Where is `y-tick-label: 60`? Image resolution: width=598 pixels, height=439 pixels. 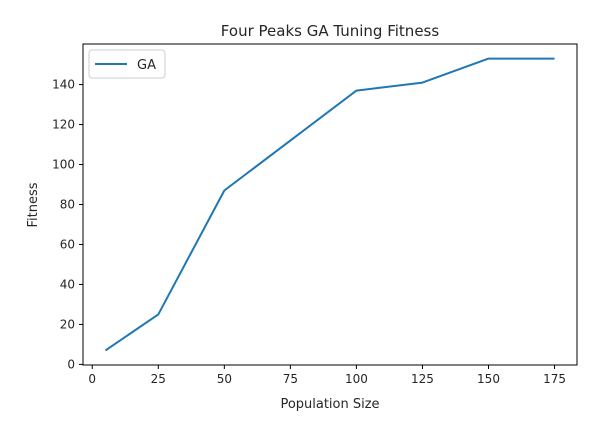
y-tick-label: 60 is located at coordinates (67, 244).